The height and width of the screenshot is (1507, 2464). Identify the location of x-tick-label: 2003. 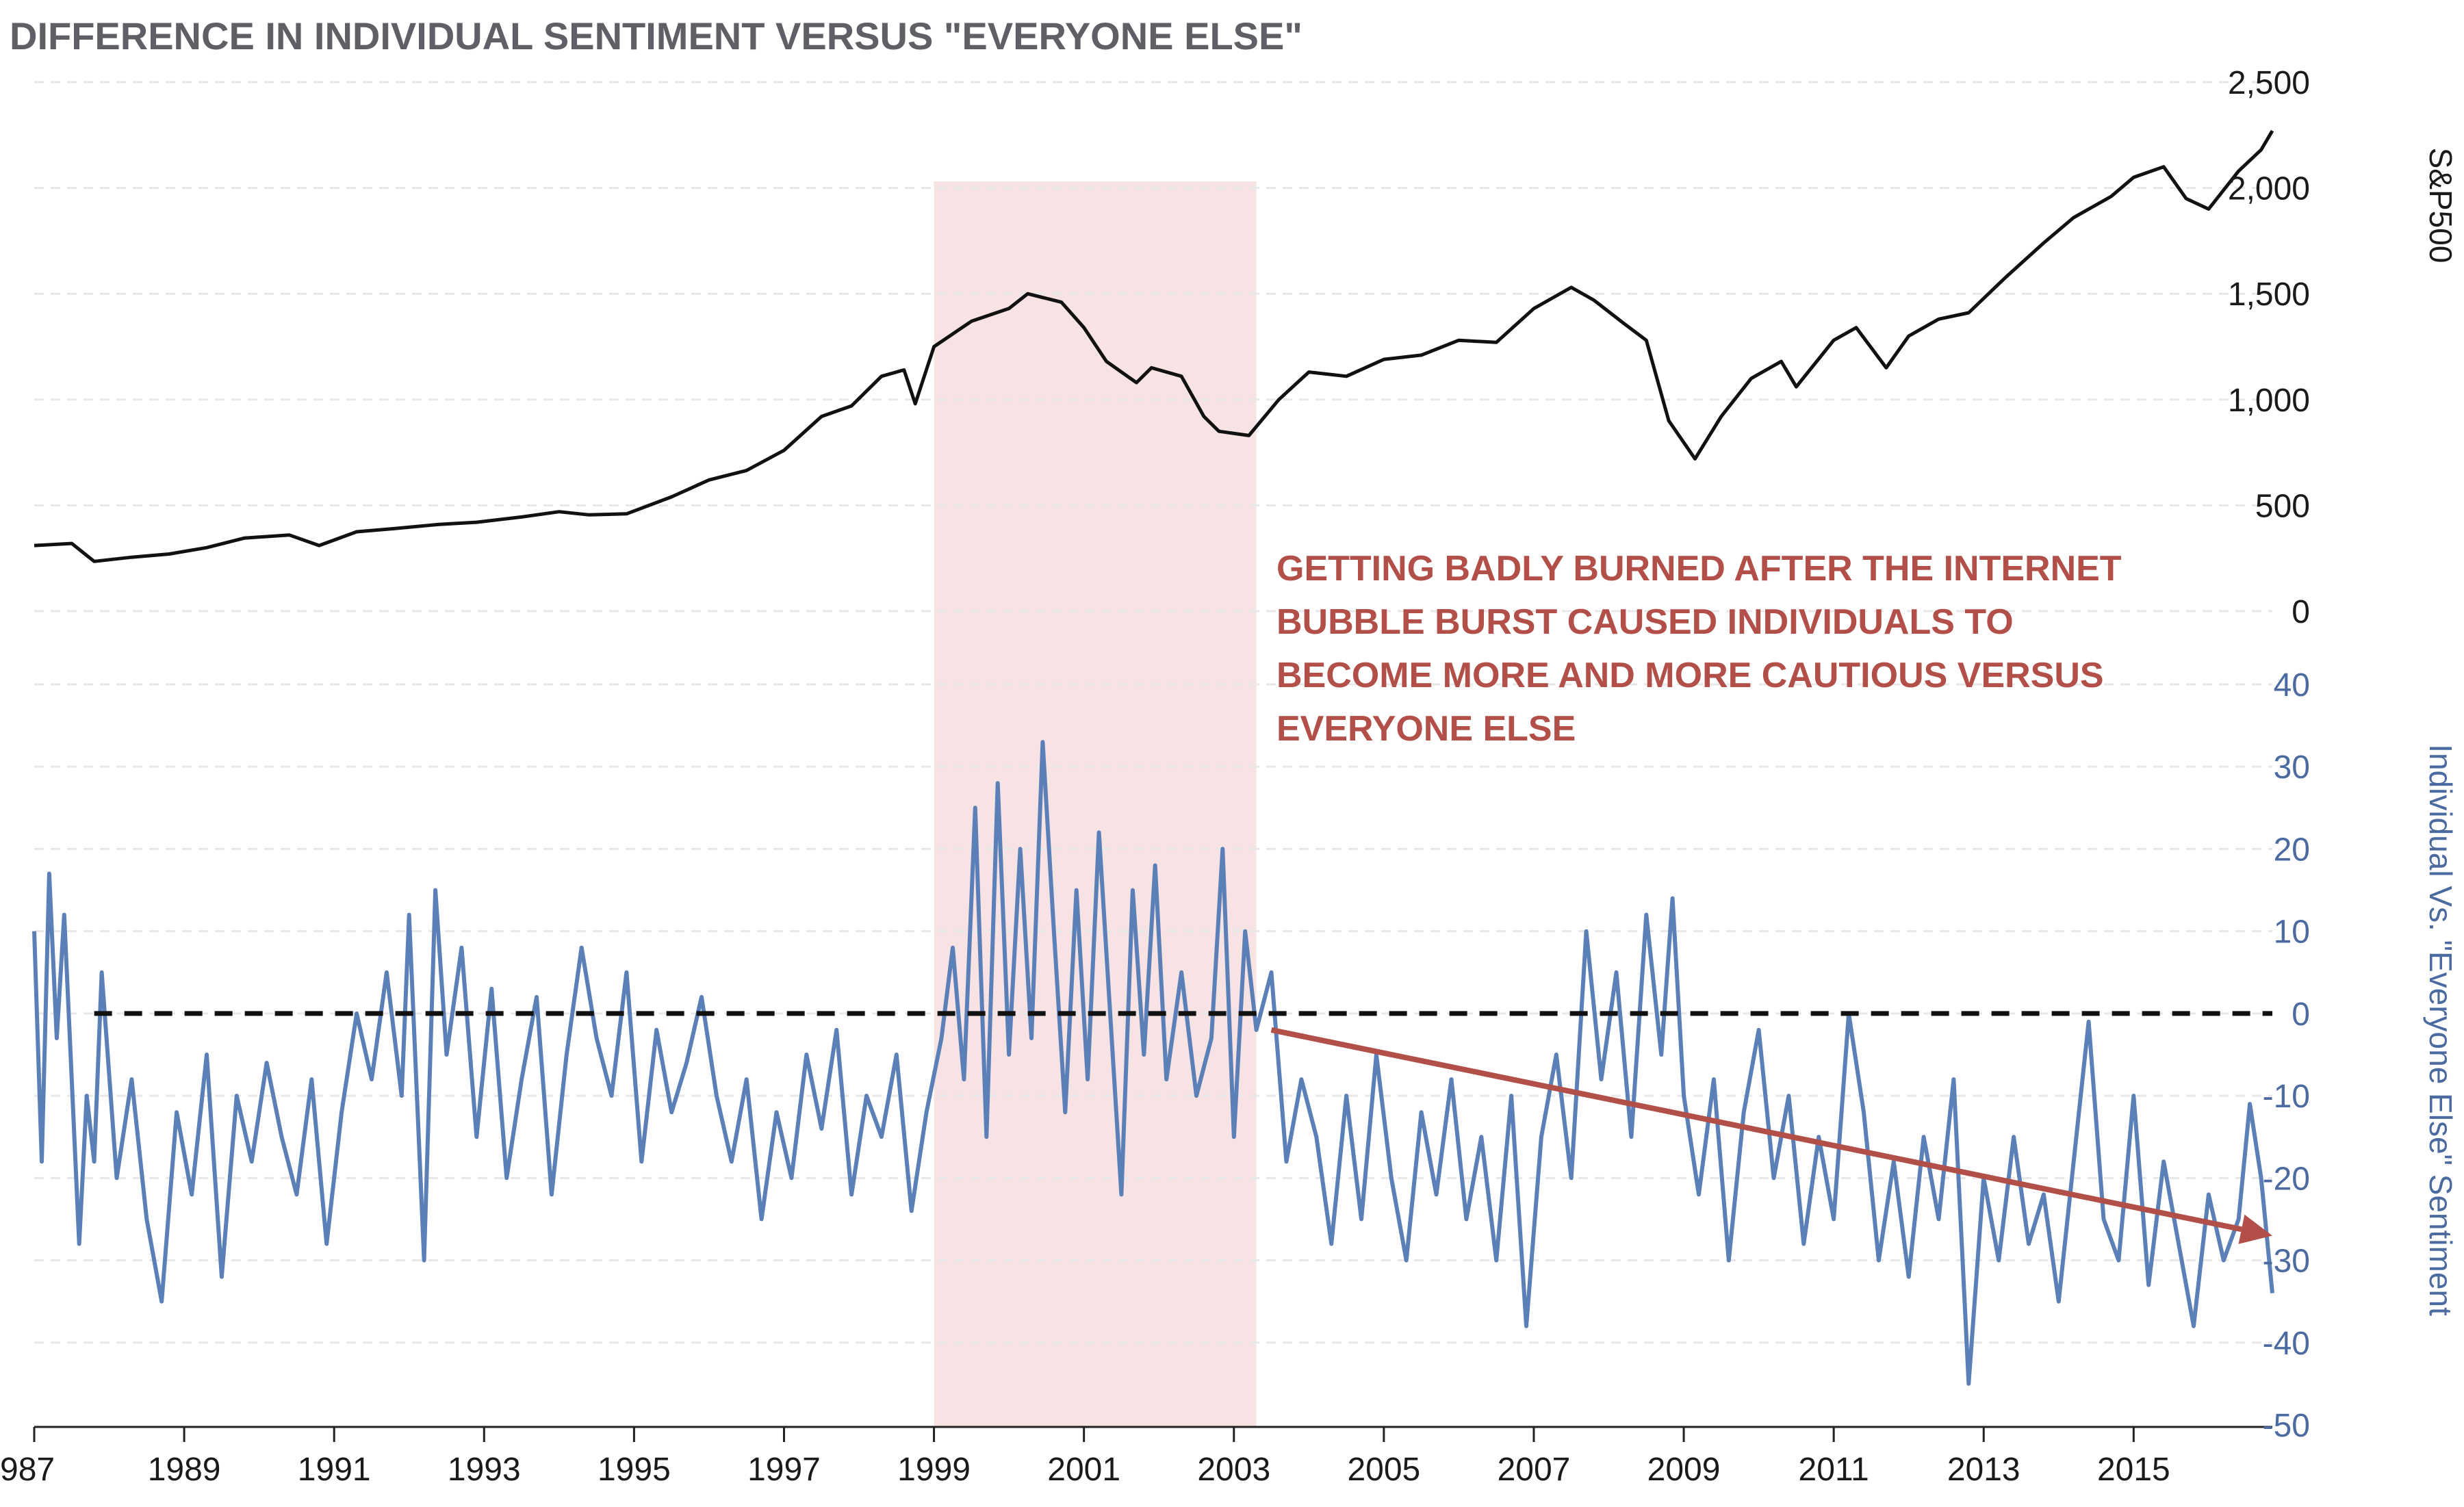
(1233, 1470).